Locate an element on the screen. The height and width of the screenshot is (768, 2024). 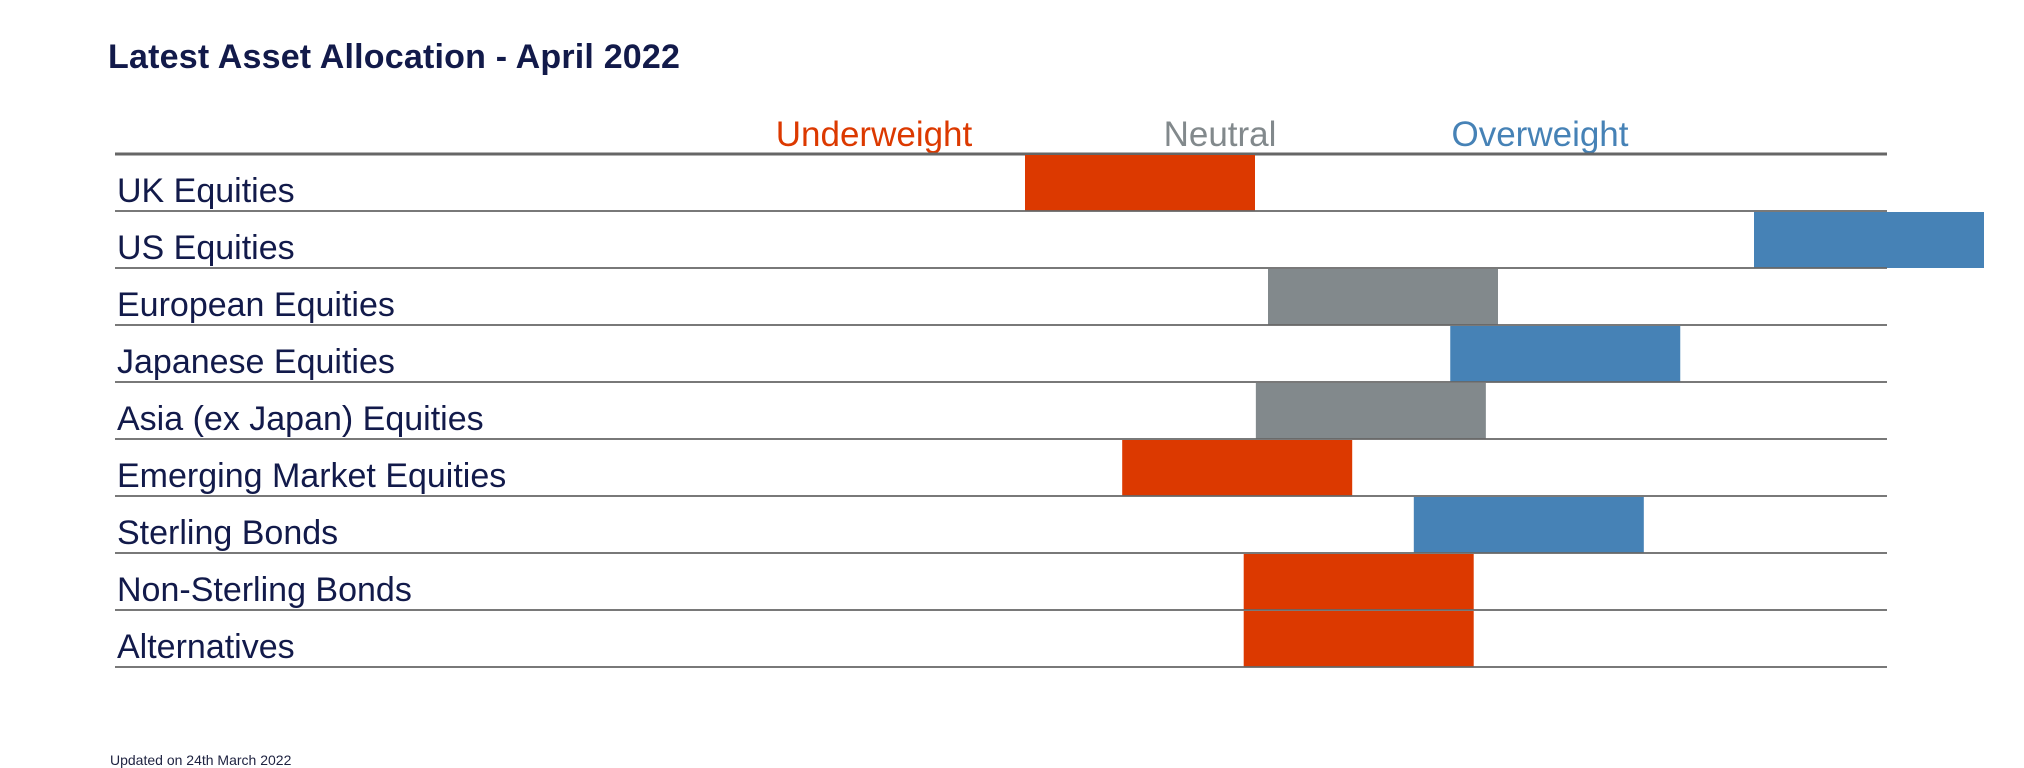
category-label: Japanese Equities is located at coordinates (256, 362).